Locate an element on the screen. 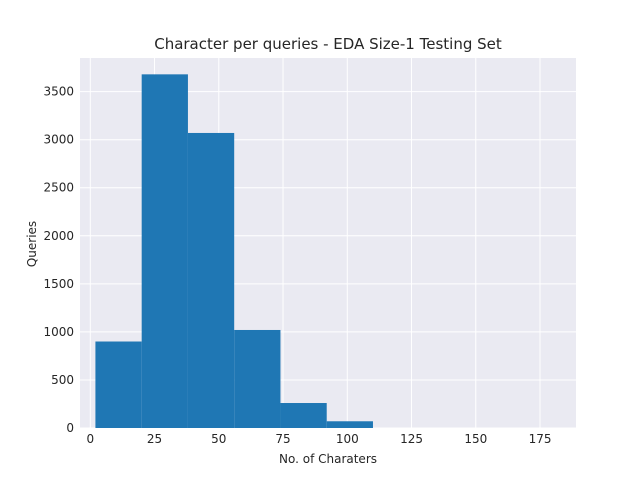 This screenshot has height=484, width=640. x-tick-label: 25 is located at coordinates (154, 439).